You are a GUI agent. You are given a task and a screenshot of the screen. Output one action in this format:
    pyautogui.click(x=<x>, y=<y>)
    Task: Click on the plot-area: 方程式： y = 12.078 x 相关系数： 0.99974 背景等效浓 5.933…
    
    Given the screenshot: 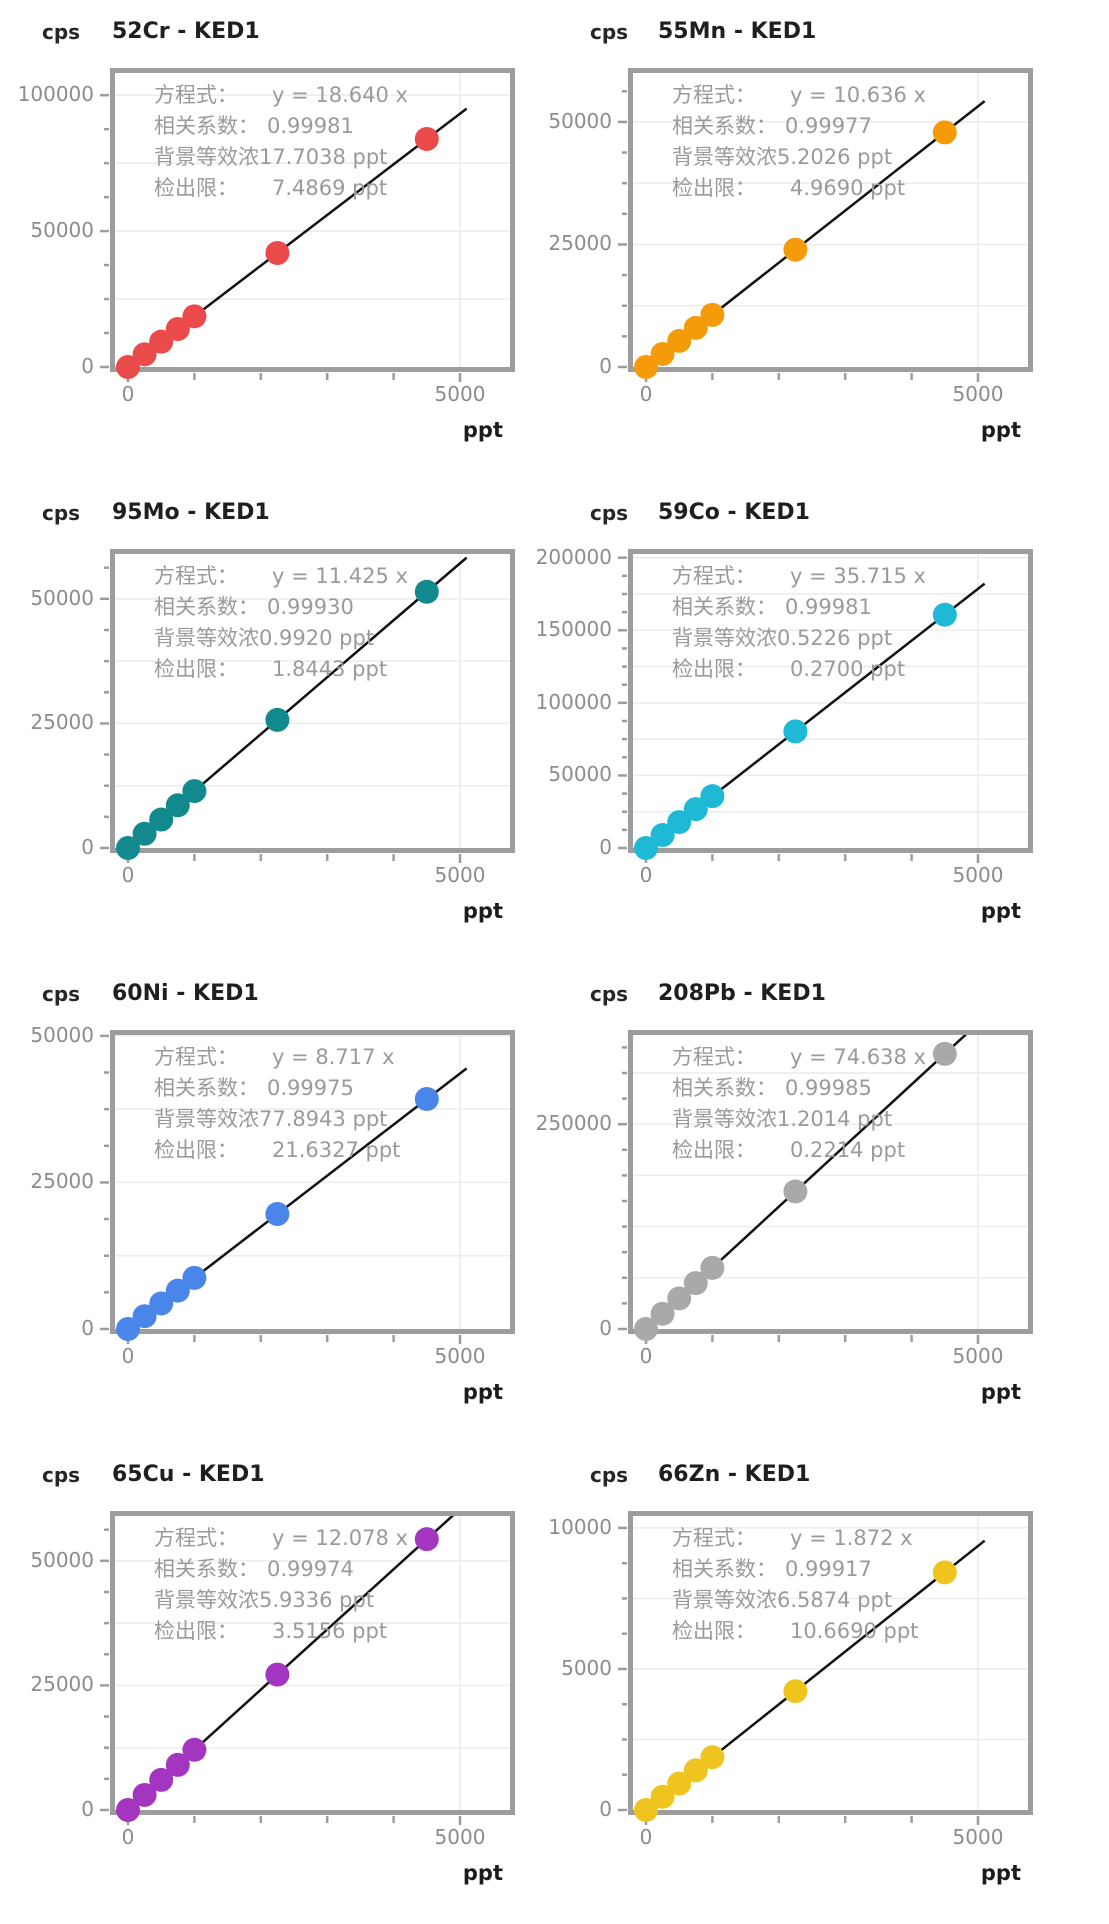 What is the action you would take?
    pyautogui.click(x=307, y=1668)
    